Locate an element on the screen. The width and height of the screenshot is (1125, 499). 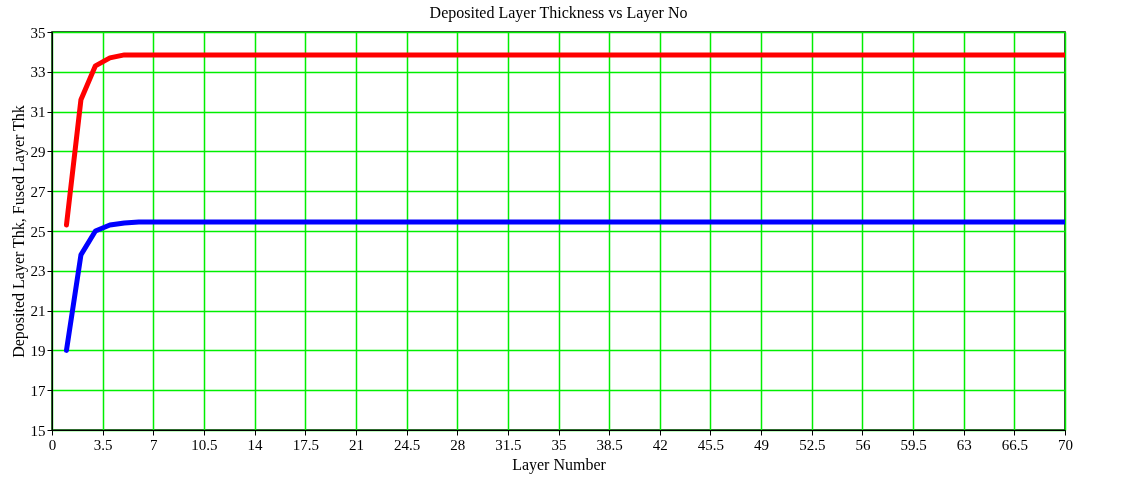
y-tick-label: 27 is located at coordinates (38, 191).